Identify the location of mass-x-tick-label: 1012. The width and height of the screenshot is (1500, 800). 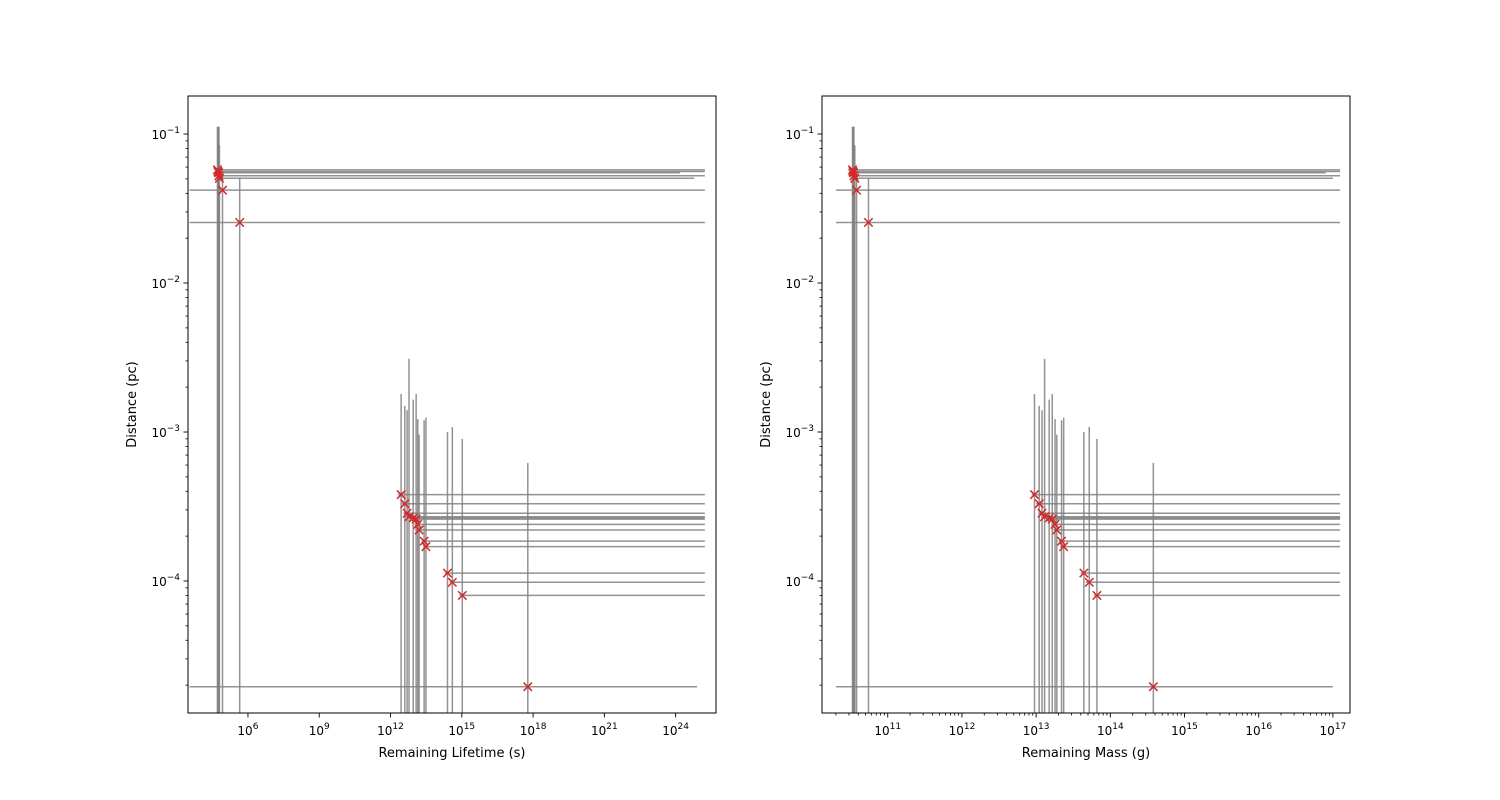
(962, 730).